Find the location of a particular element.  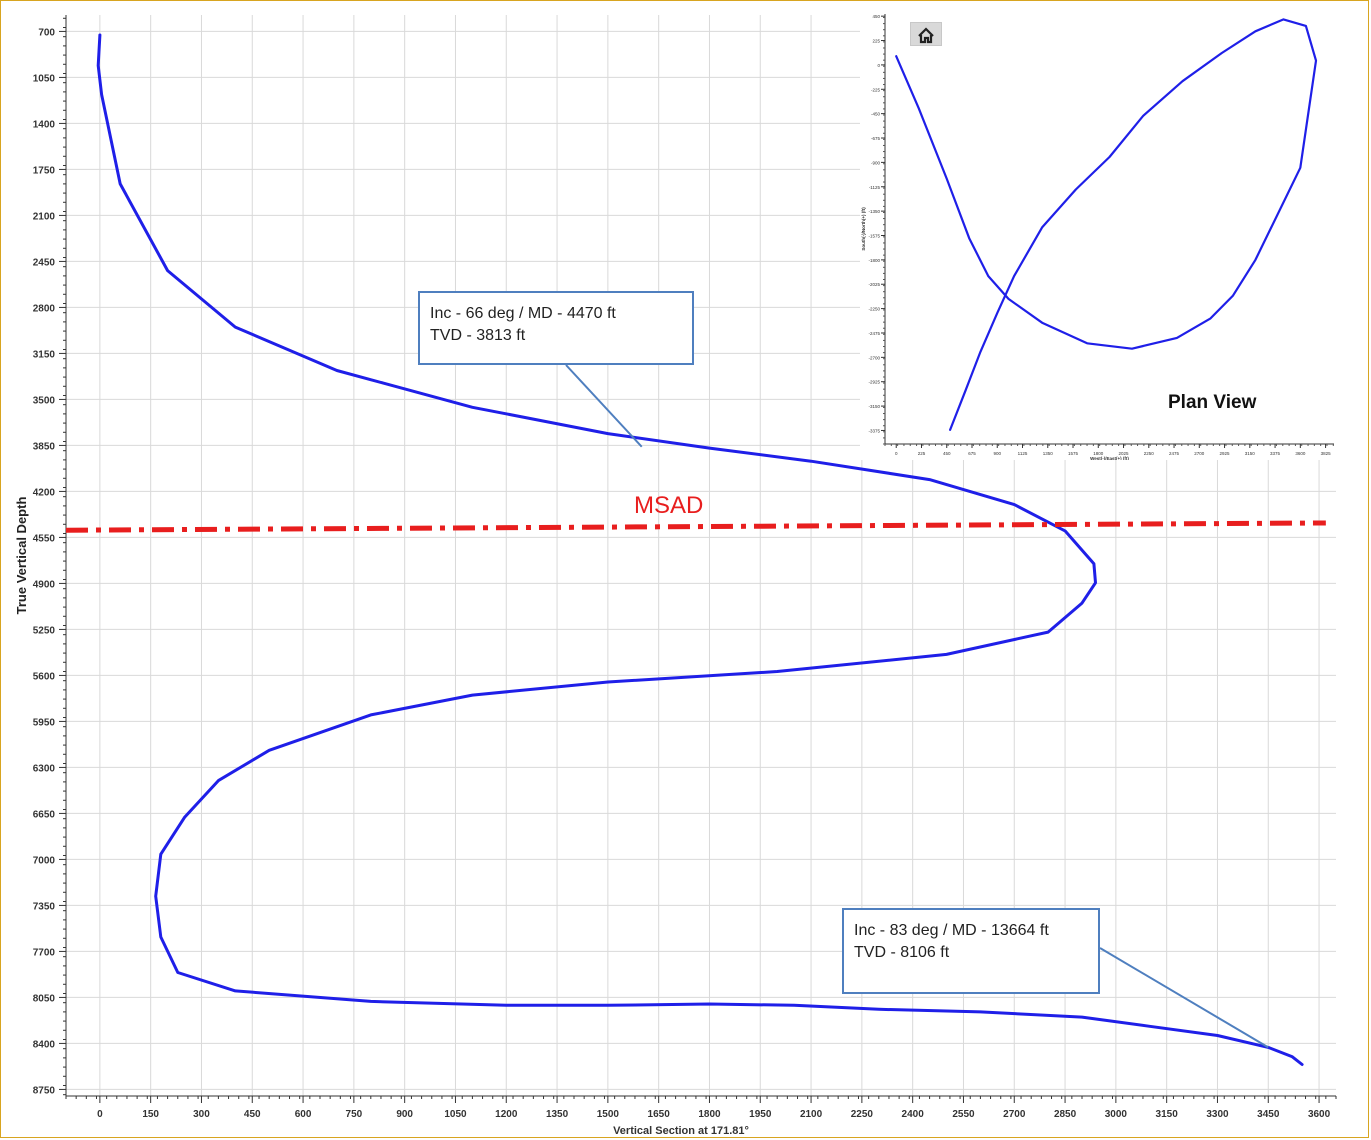

x-axis-title: Vertical Section at 171.81° is located at coordinates (681, 1131).